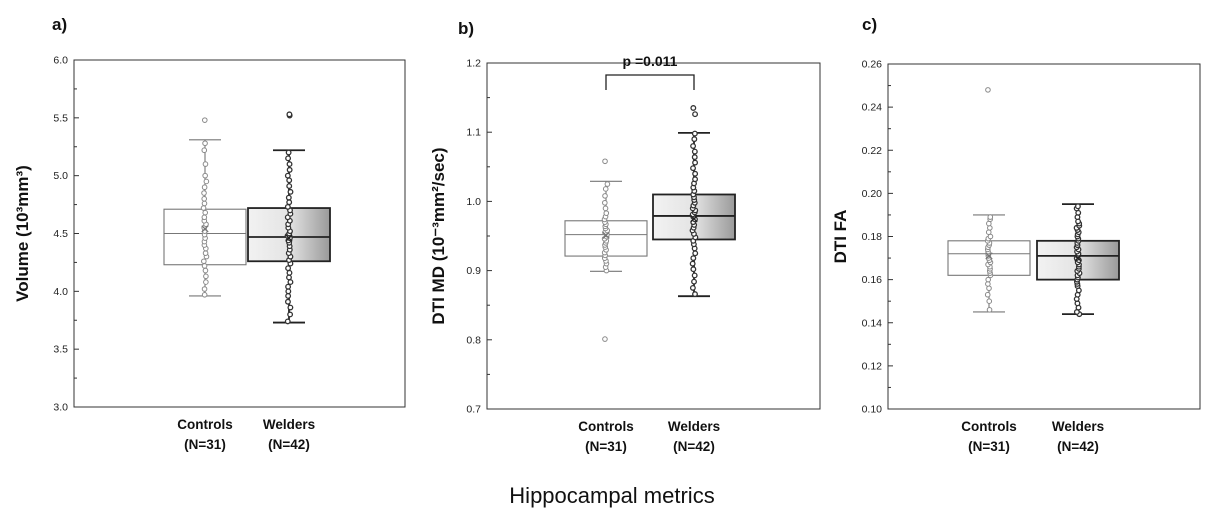 The height and width of the screenshot is (516, 1225). What do you see at coordinates (59, 24) in the screenshot?
I see `panel-label: a)` at bounding box center [59, 24].